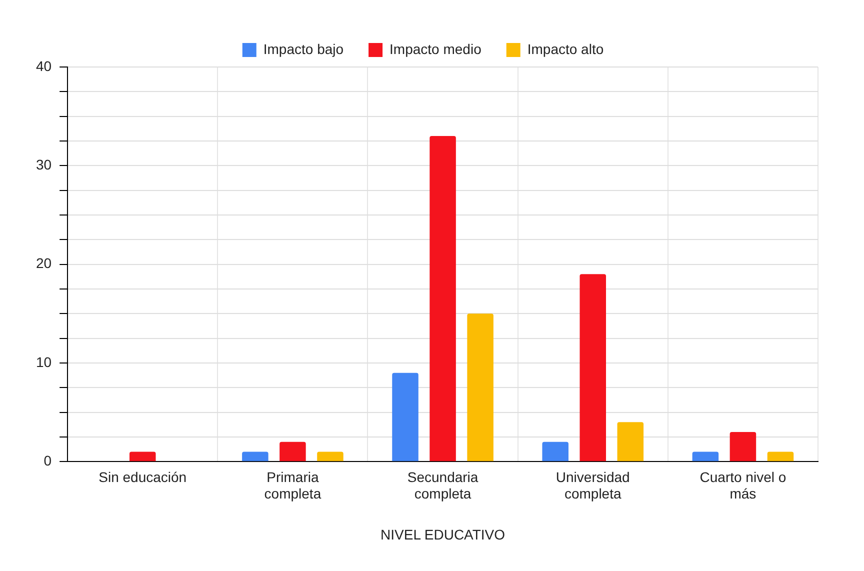 This screenshot has height=571, width=864. Describe the element at coordinates (443, 534) in the screenshot. I see `x-axis-title: NIVEL EDUCATIVO` at that location.